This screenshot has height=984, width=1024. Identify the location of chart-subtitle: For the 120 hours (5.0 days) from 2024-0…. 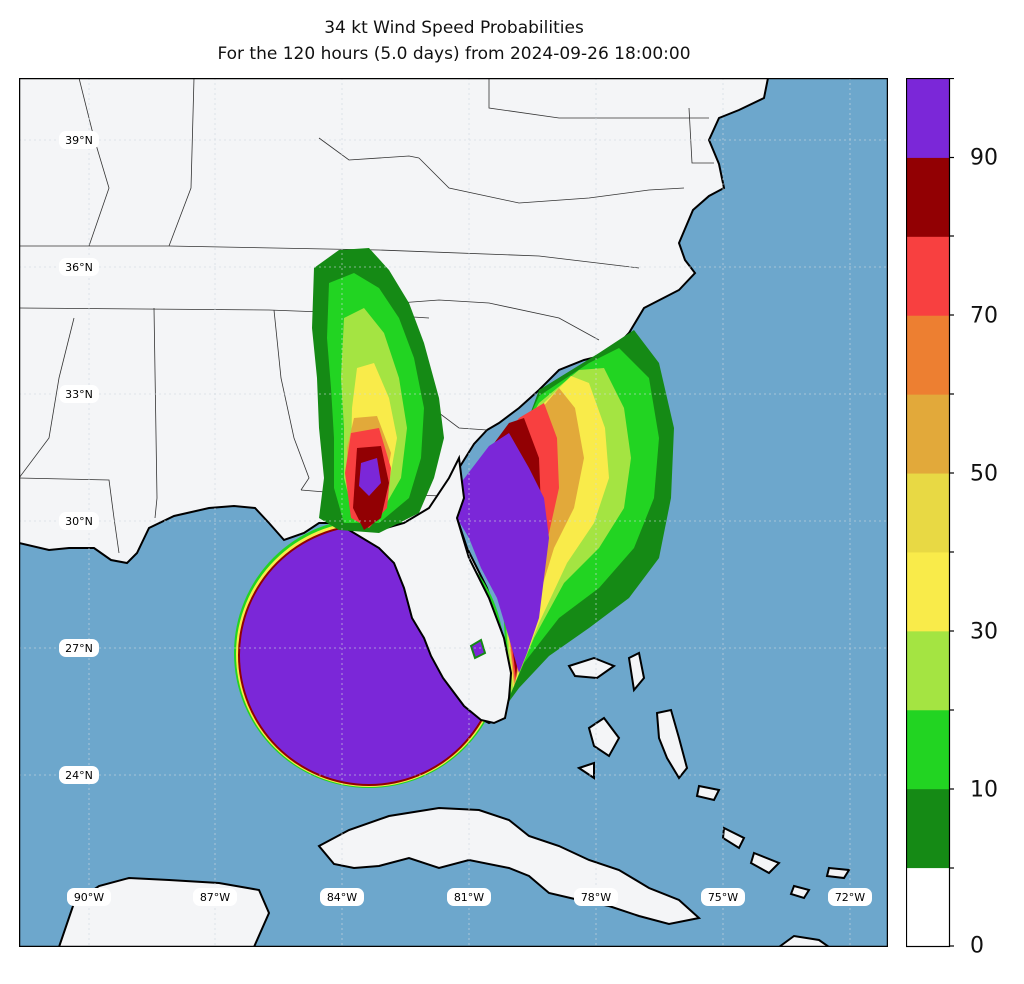
(454, 54).